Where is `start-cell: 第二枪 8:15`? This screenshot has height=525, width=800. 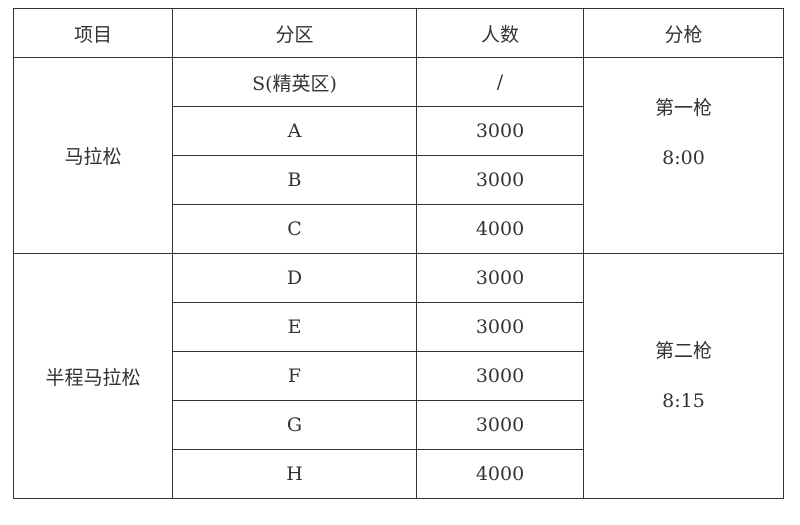 start-cell: 第二枪 8:15 is located at coordinates (683, 376).